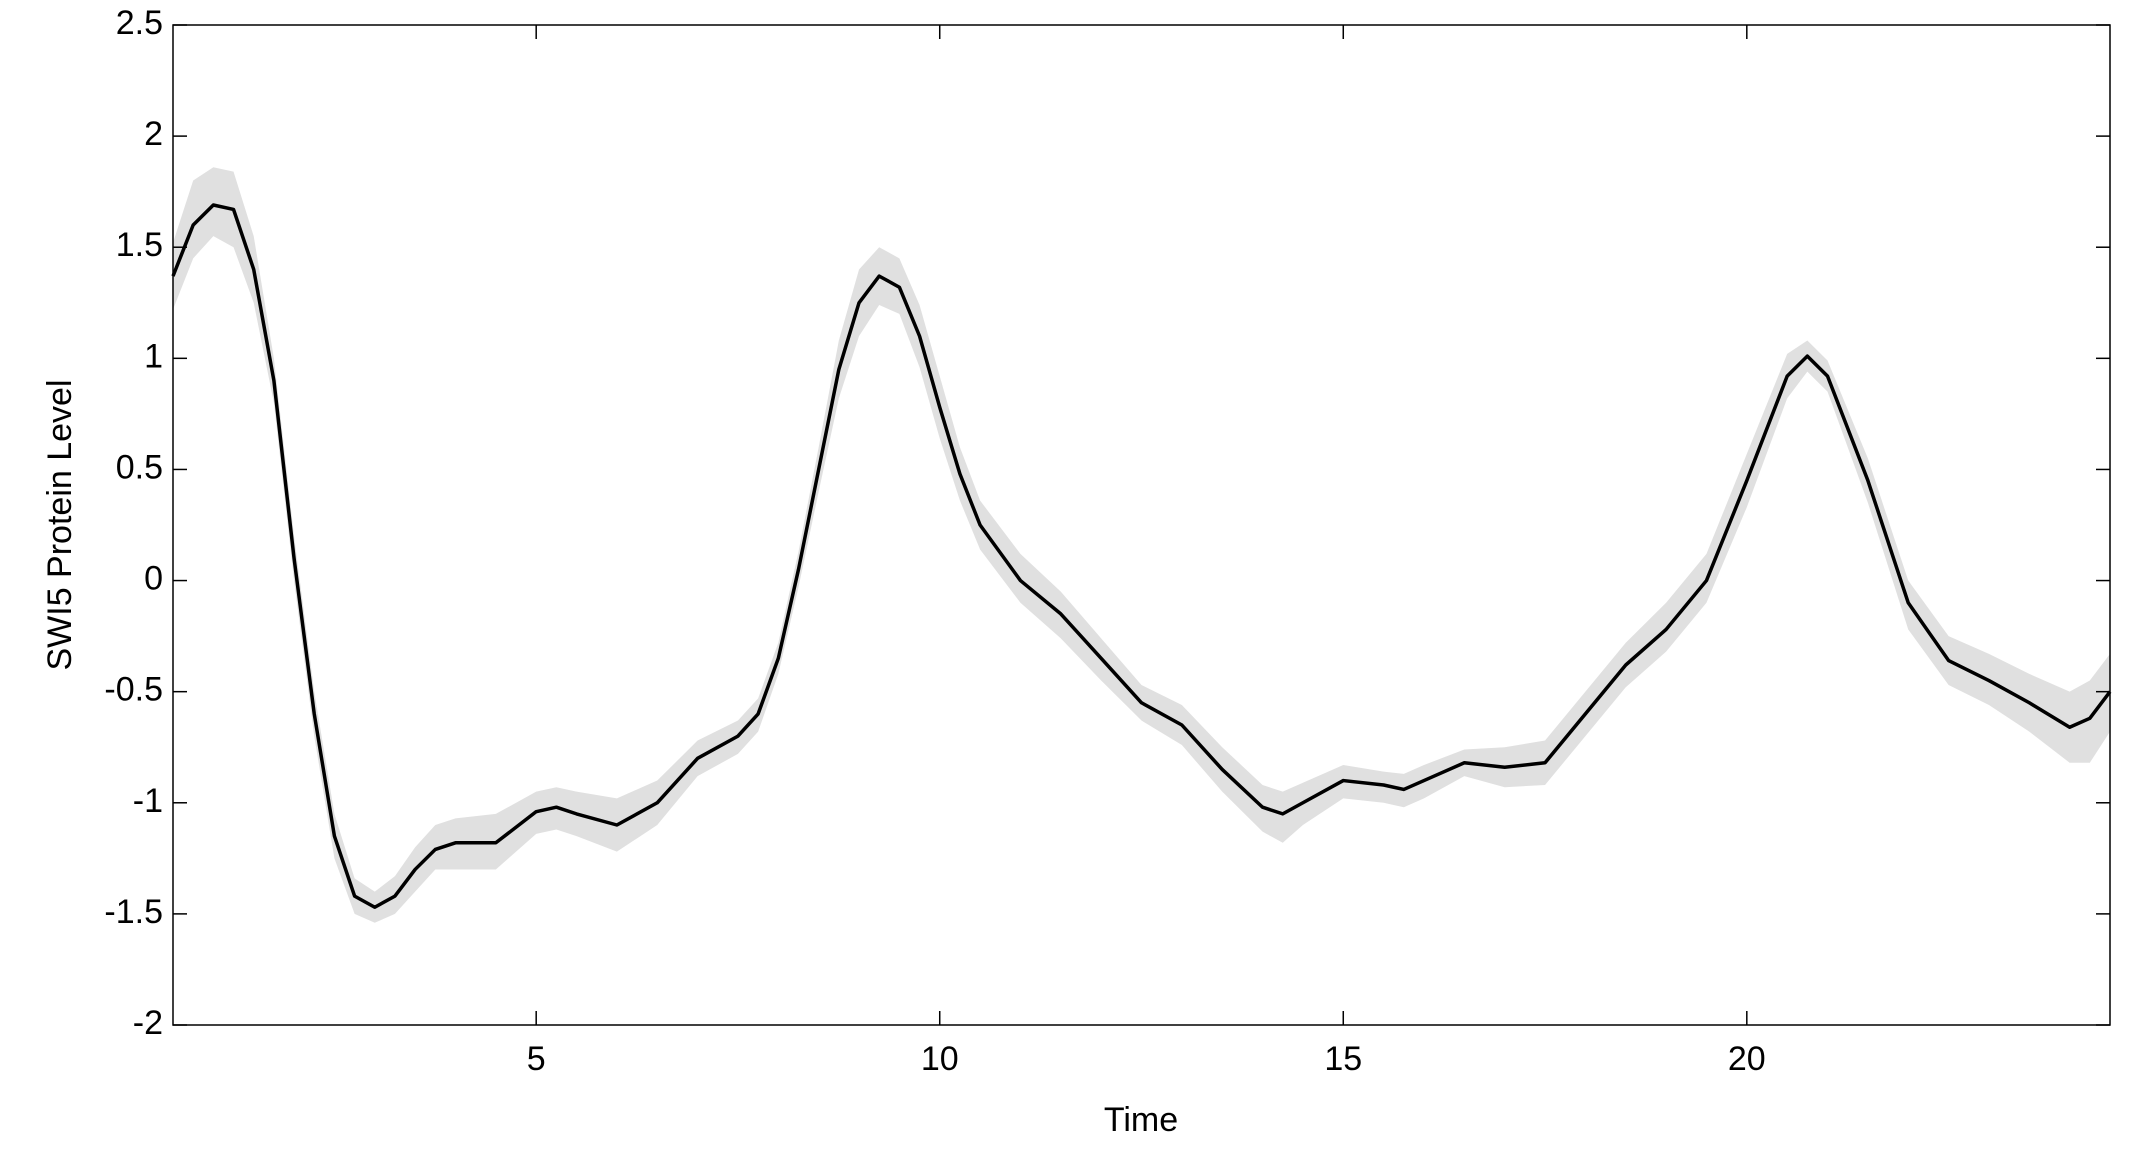 Image resolution: width=2133 pixels, height=1173 pixels. What do you see at coordinates (1343, 1059) in the screenshot?
I see `x-tick-label: 15` at bounding box center [1343, 1059].